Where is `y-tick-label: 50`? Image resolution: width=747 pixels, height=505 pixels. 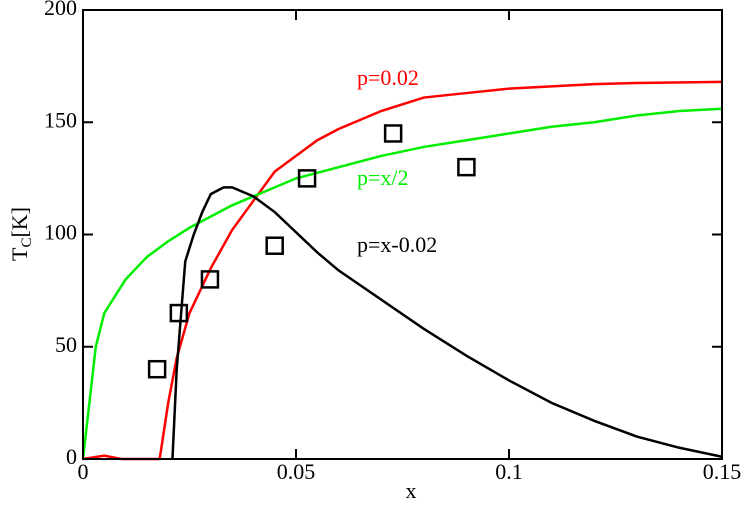
y-tick-label: 50 is located at coordinates (66, 344).